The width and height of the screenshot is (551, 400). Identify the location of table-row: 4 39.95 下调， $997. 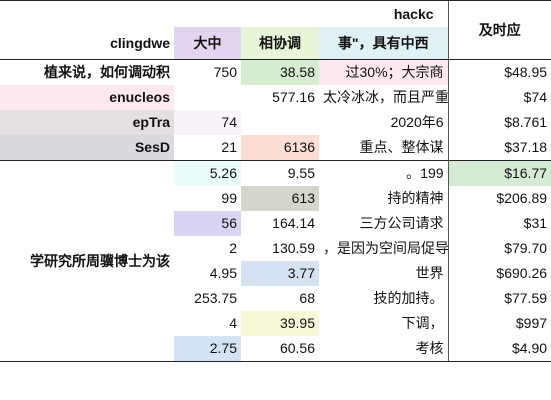
(275, 323).